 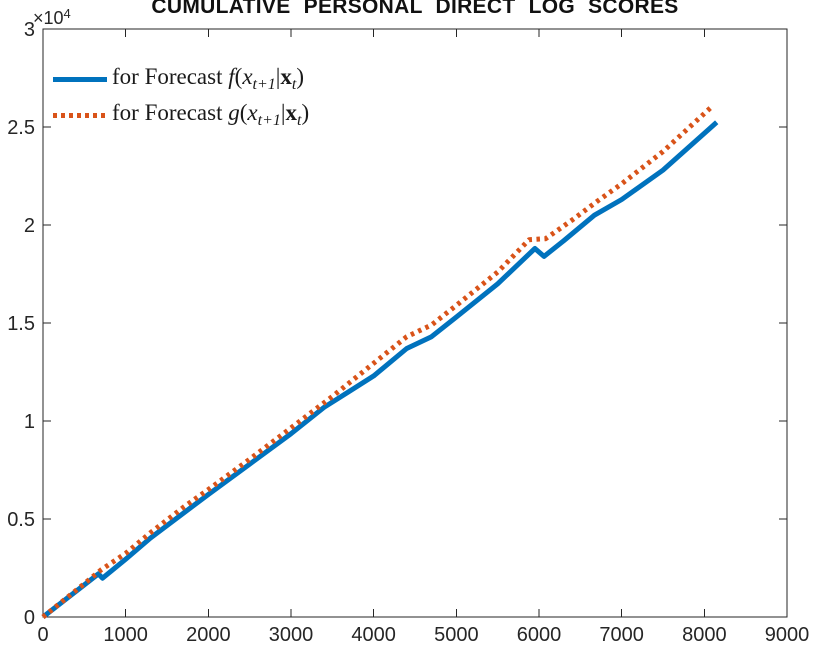 I want to click on legend-dotted-line-sample, so click(x=80, y=115).